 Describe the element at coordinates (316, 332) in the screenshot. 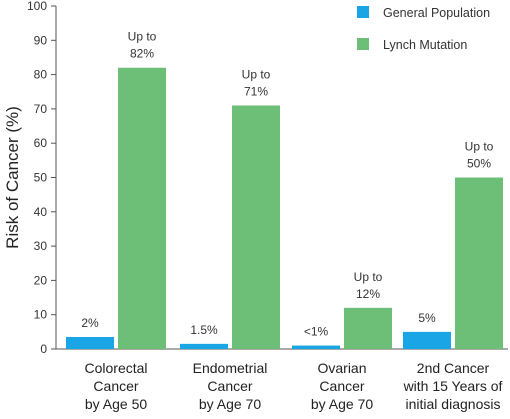

I see `data-label: <1%` at that location.